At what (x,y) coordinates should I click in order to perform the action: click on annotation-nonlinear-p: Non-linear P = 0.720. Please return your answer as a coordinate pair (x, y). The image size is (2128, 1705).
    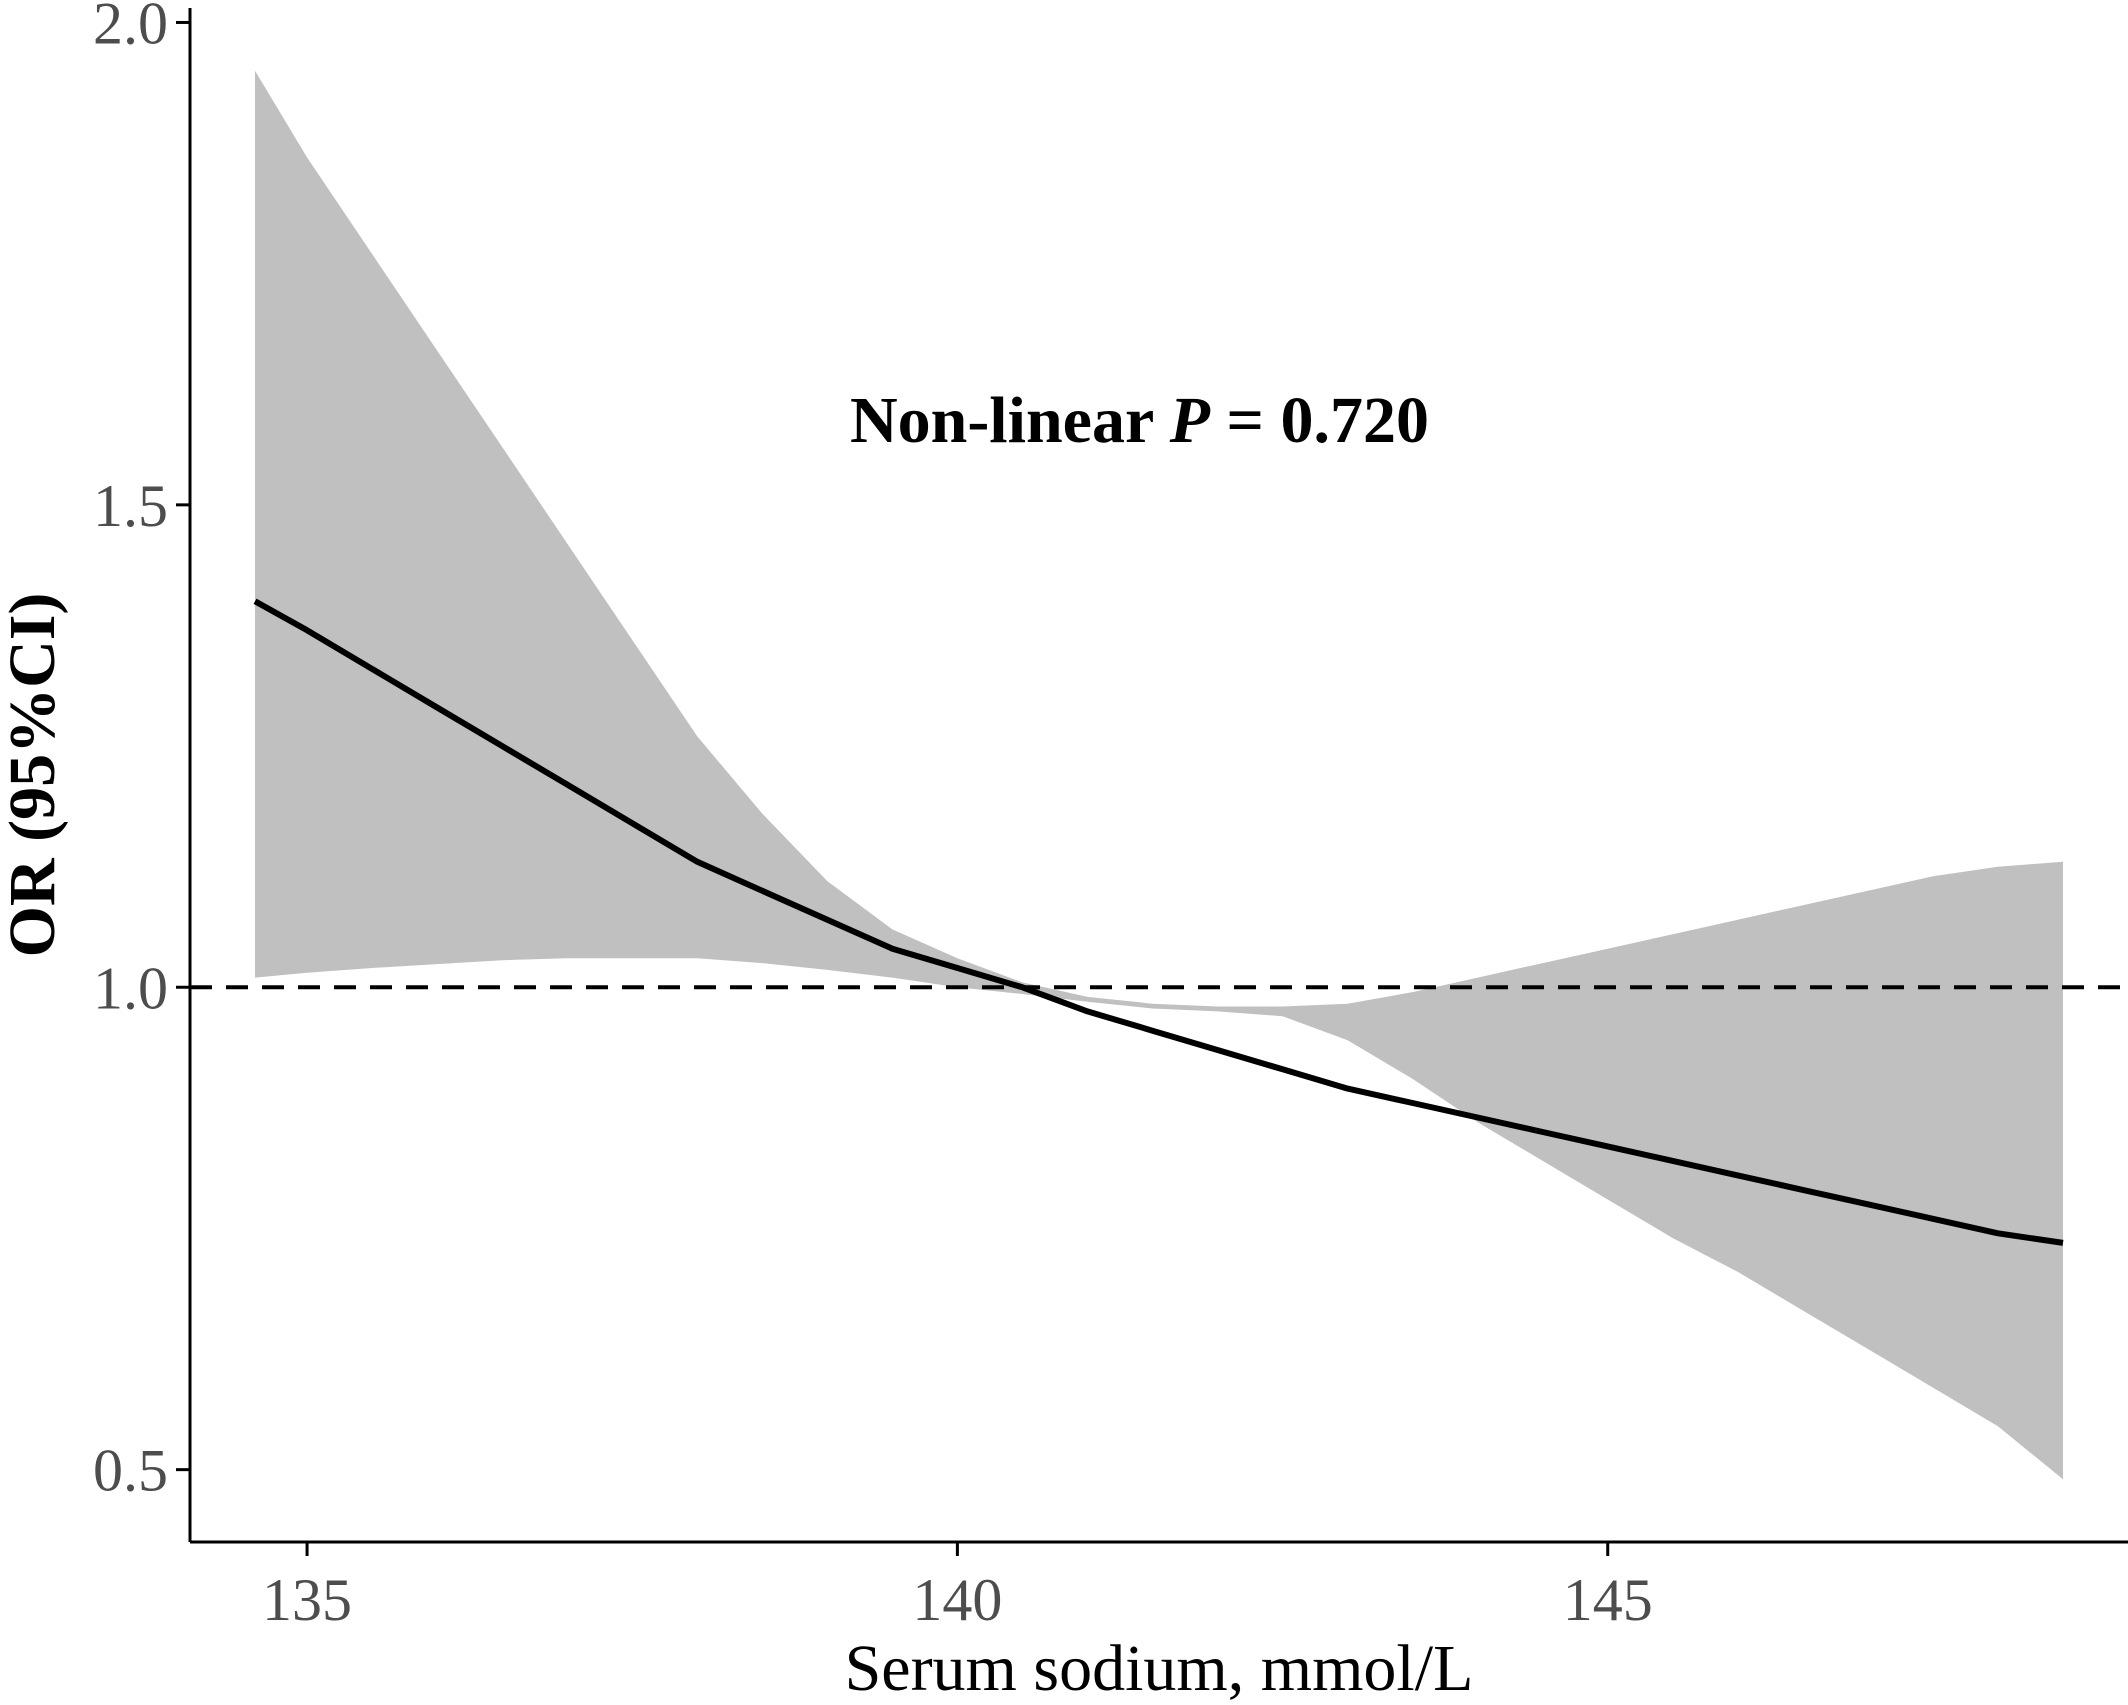
    Looking at the image, I should click on (1139, 420).